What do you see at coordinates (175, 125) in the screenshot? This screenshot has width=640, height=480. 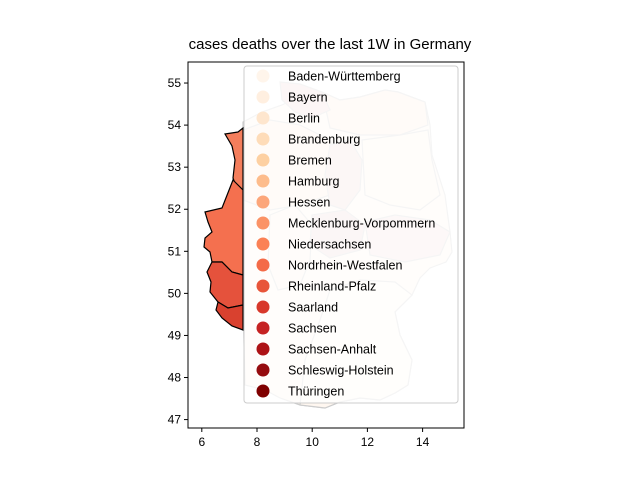 I see `y-tick-label: 54` at bounding box center [175, 125].